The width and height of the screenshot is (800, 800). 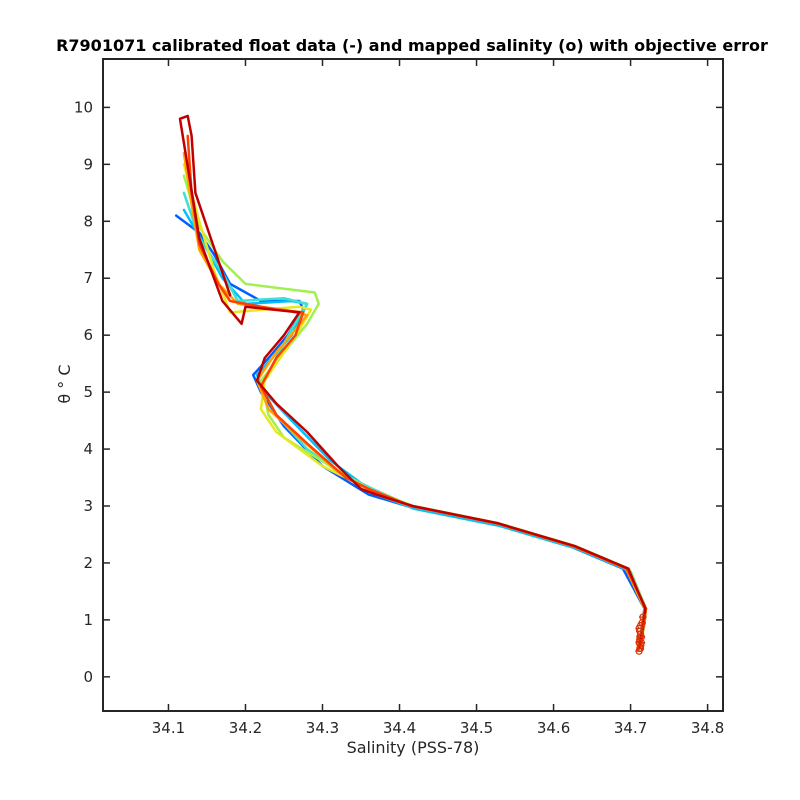 What do you see at coordinates (88, 392) in the screenshot?
I see `y-tick-label: 5` at bounding box center [88, 392].